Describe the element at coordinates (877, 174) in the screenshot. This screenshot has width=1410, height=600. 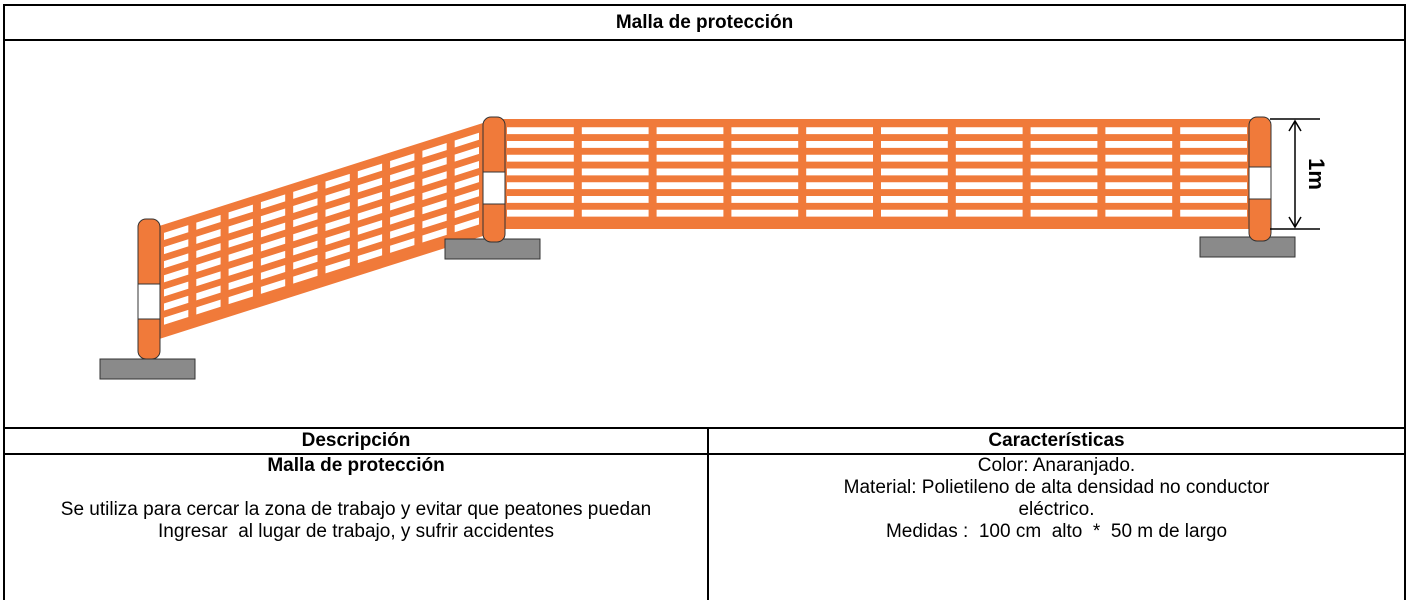
I see `right-mesh` at that location.